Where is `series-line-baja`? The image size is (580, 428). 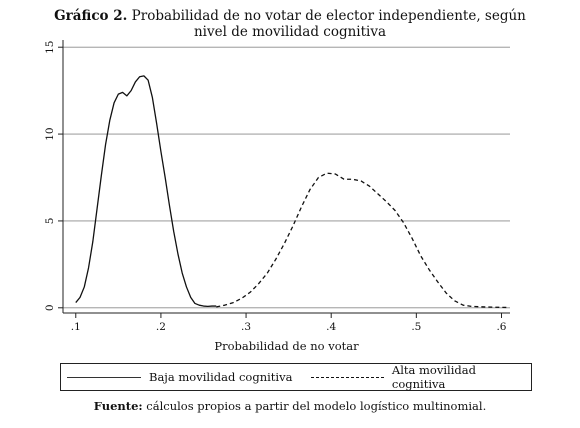
series-line-baja is located at coordinates (146, 191).